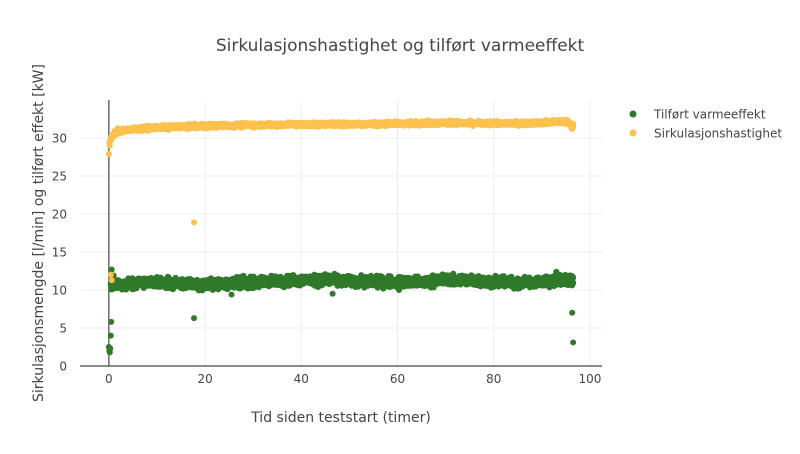 The height and width of the screenshot is (454, 800). I want to click on y-tick-label: 25, so click(59, 177).